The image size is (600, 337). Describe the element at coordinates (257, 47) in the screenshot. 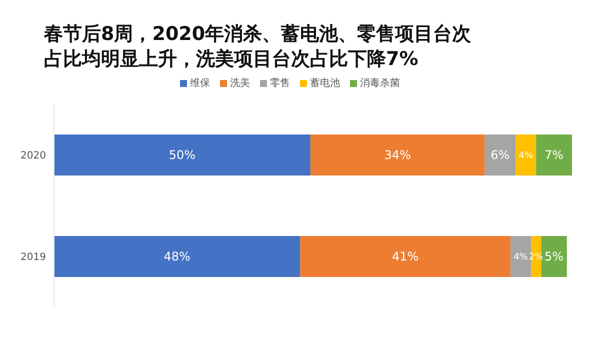

I see `chart-title: 春节后8周，2020年消杀、蓄电池、零售项目台次占比均明显上升，洗美项目台次占比下降7%` at that location.